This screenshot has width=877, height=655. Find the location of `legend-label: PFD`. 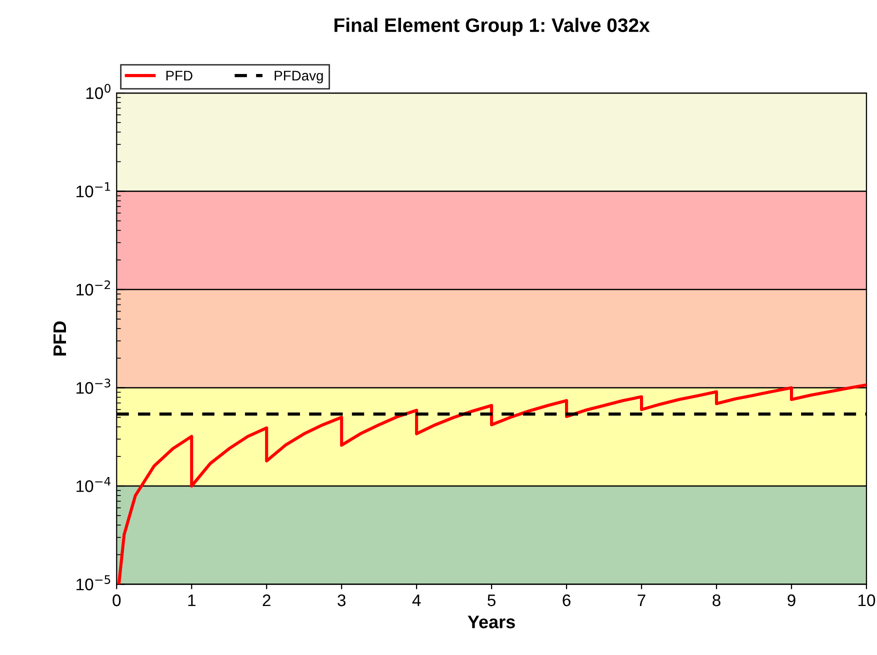

legend-label: PFD is located at coordinates (179, 75).